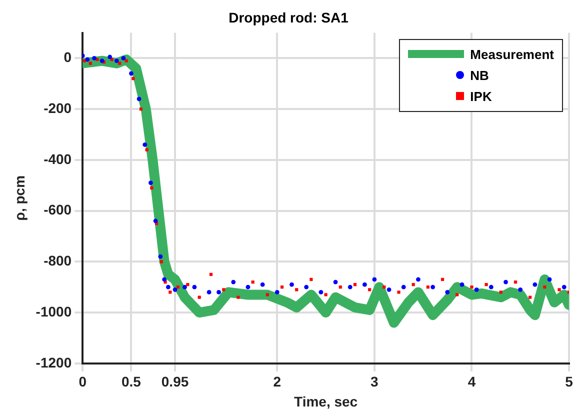 The image size is (587, 419). Describe the element at coordinates (472, 382) in the screenshot. I see `x-tick-label: 4` at that location.